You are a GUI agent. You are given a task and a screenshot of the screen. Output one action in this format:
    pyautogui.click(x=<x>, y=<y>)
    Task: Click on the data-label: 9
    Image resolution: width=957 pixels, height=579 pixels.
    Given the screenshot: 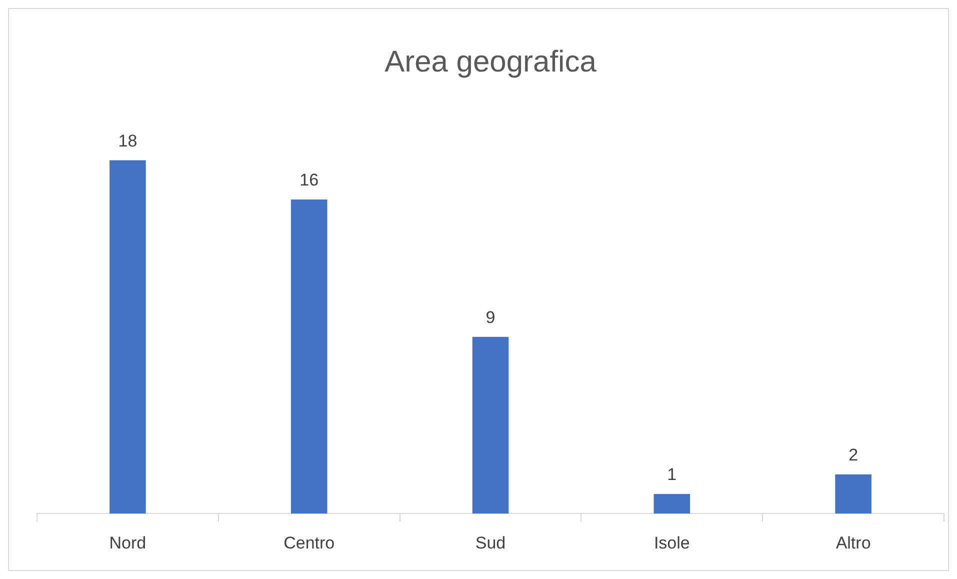 What is the action you would take?
    pyautogui.click(x=491, y=318)
    